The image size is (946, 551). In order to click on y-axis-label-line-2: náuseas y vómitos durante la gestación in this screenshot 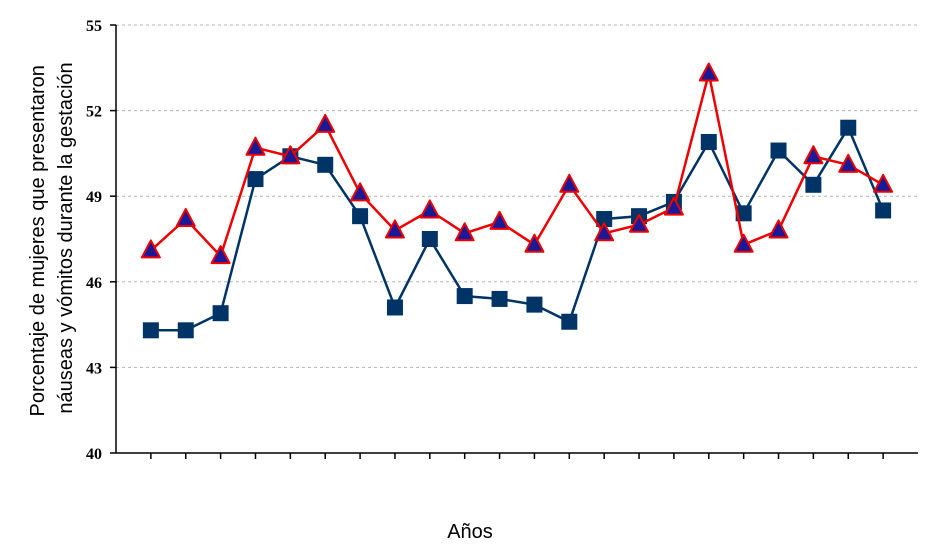, I will do `click(66, 237)`.